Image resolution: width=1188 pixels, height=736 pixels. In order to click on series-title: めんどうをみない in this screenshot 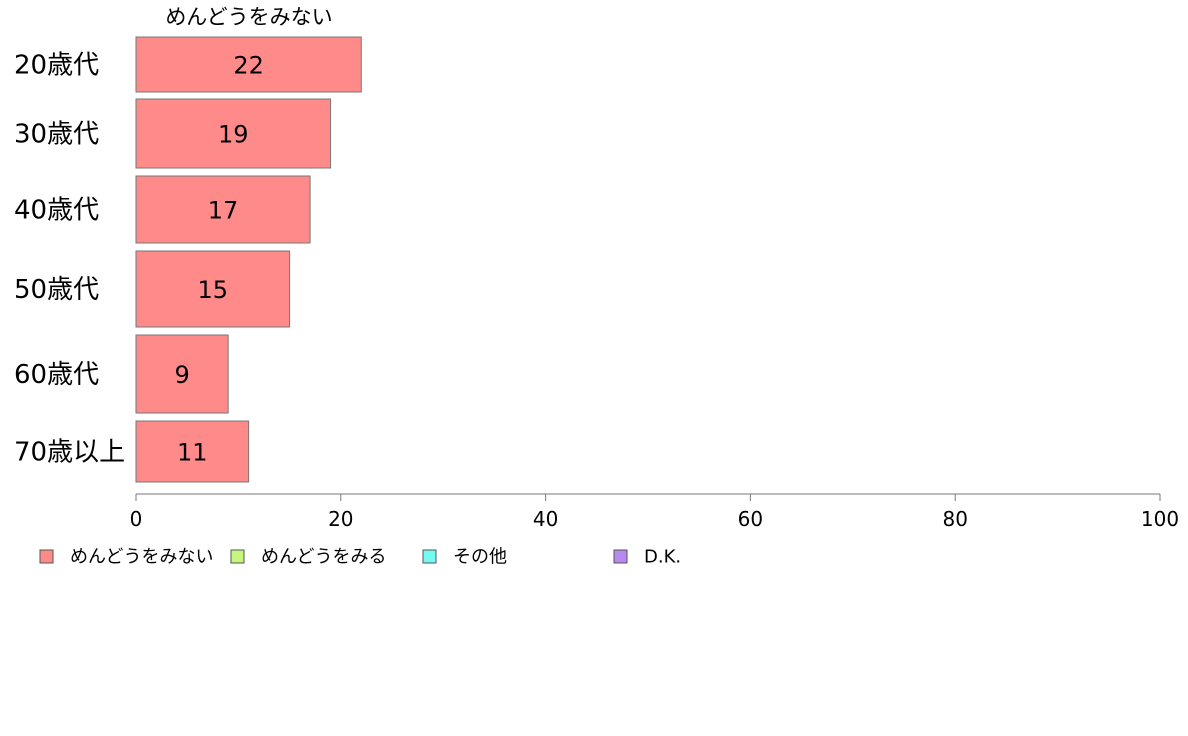, I will do `click(248, 17)`.